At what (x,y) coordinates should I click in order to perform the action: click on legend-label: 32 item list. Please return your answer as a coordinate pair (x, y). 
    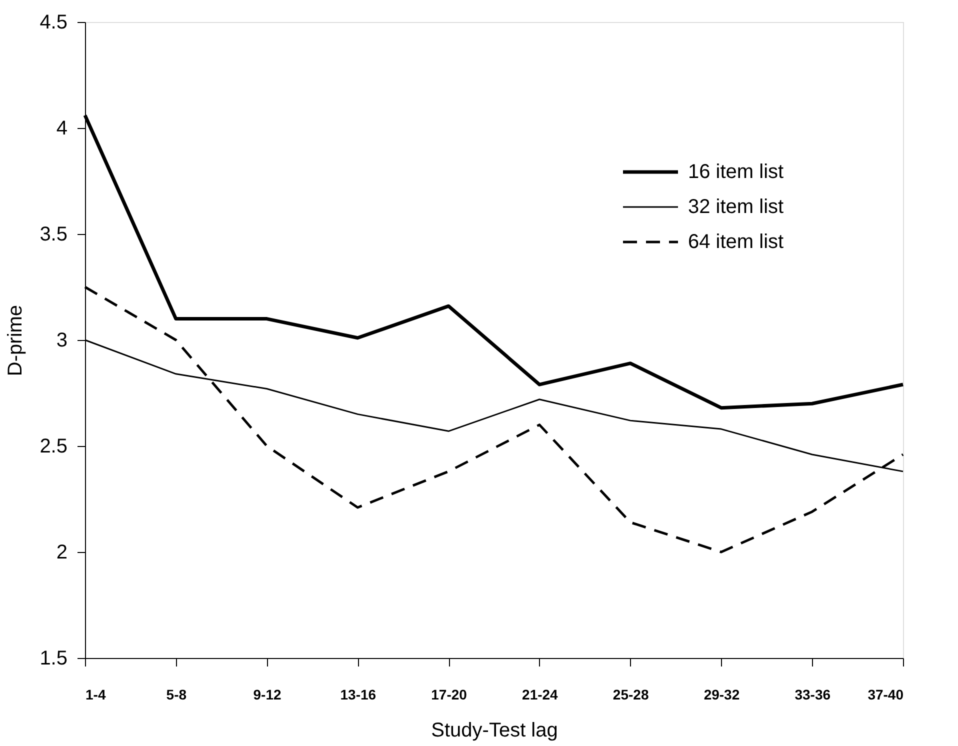
    Looking at the image, I should click on (736, 207).